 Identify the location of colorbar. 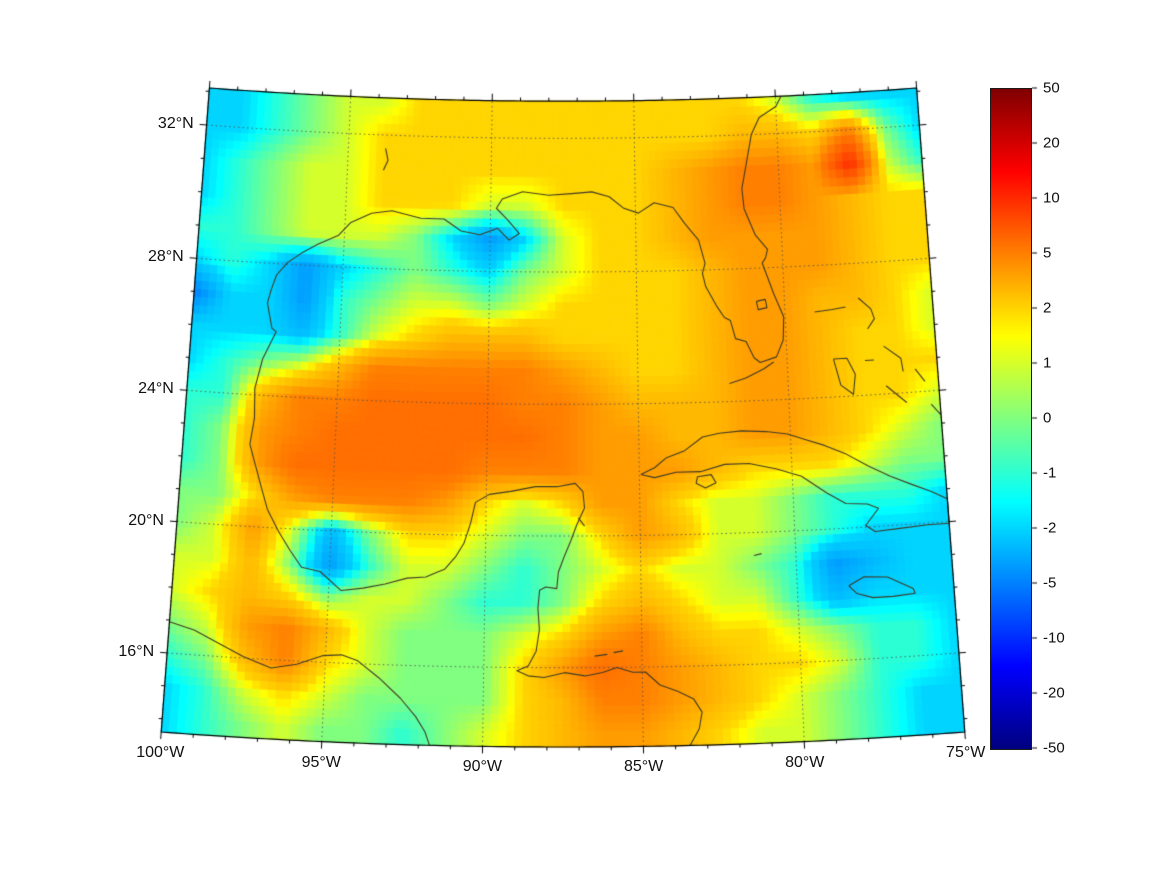
(1011, 419).